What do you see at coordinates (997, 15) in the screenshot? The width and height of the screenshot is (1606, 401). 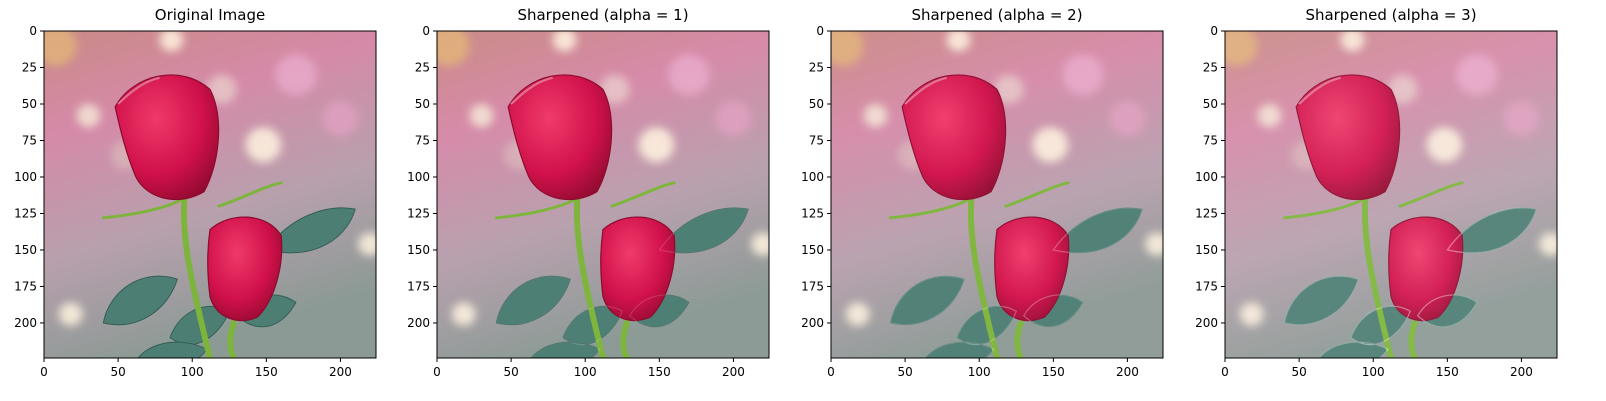 I see `panel-title: Sharpened (alpha = 2)` at bounding box center [997, 15].